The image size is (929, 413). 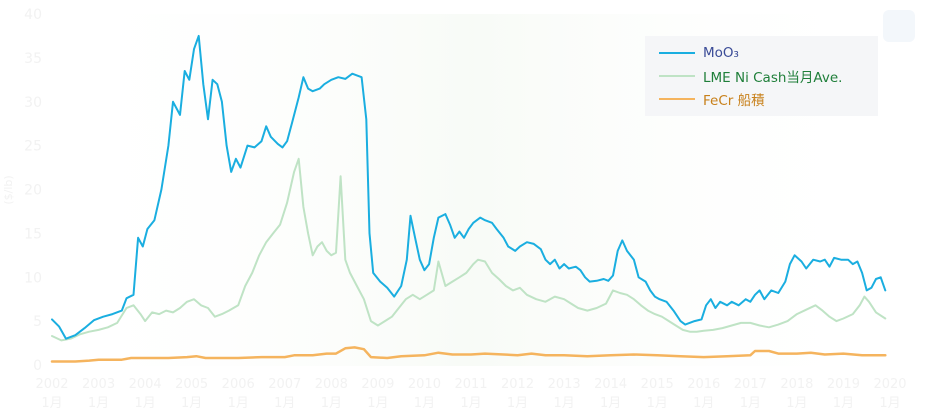 I want to click on x-tick-year: 2019, so click(x=843, y=384).